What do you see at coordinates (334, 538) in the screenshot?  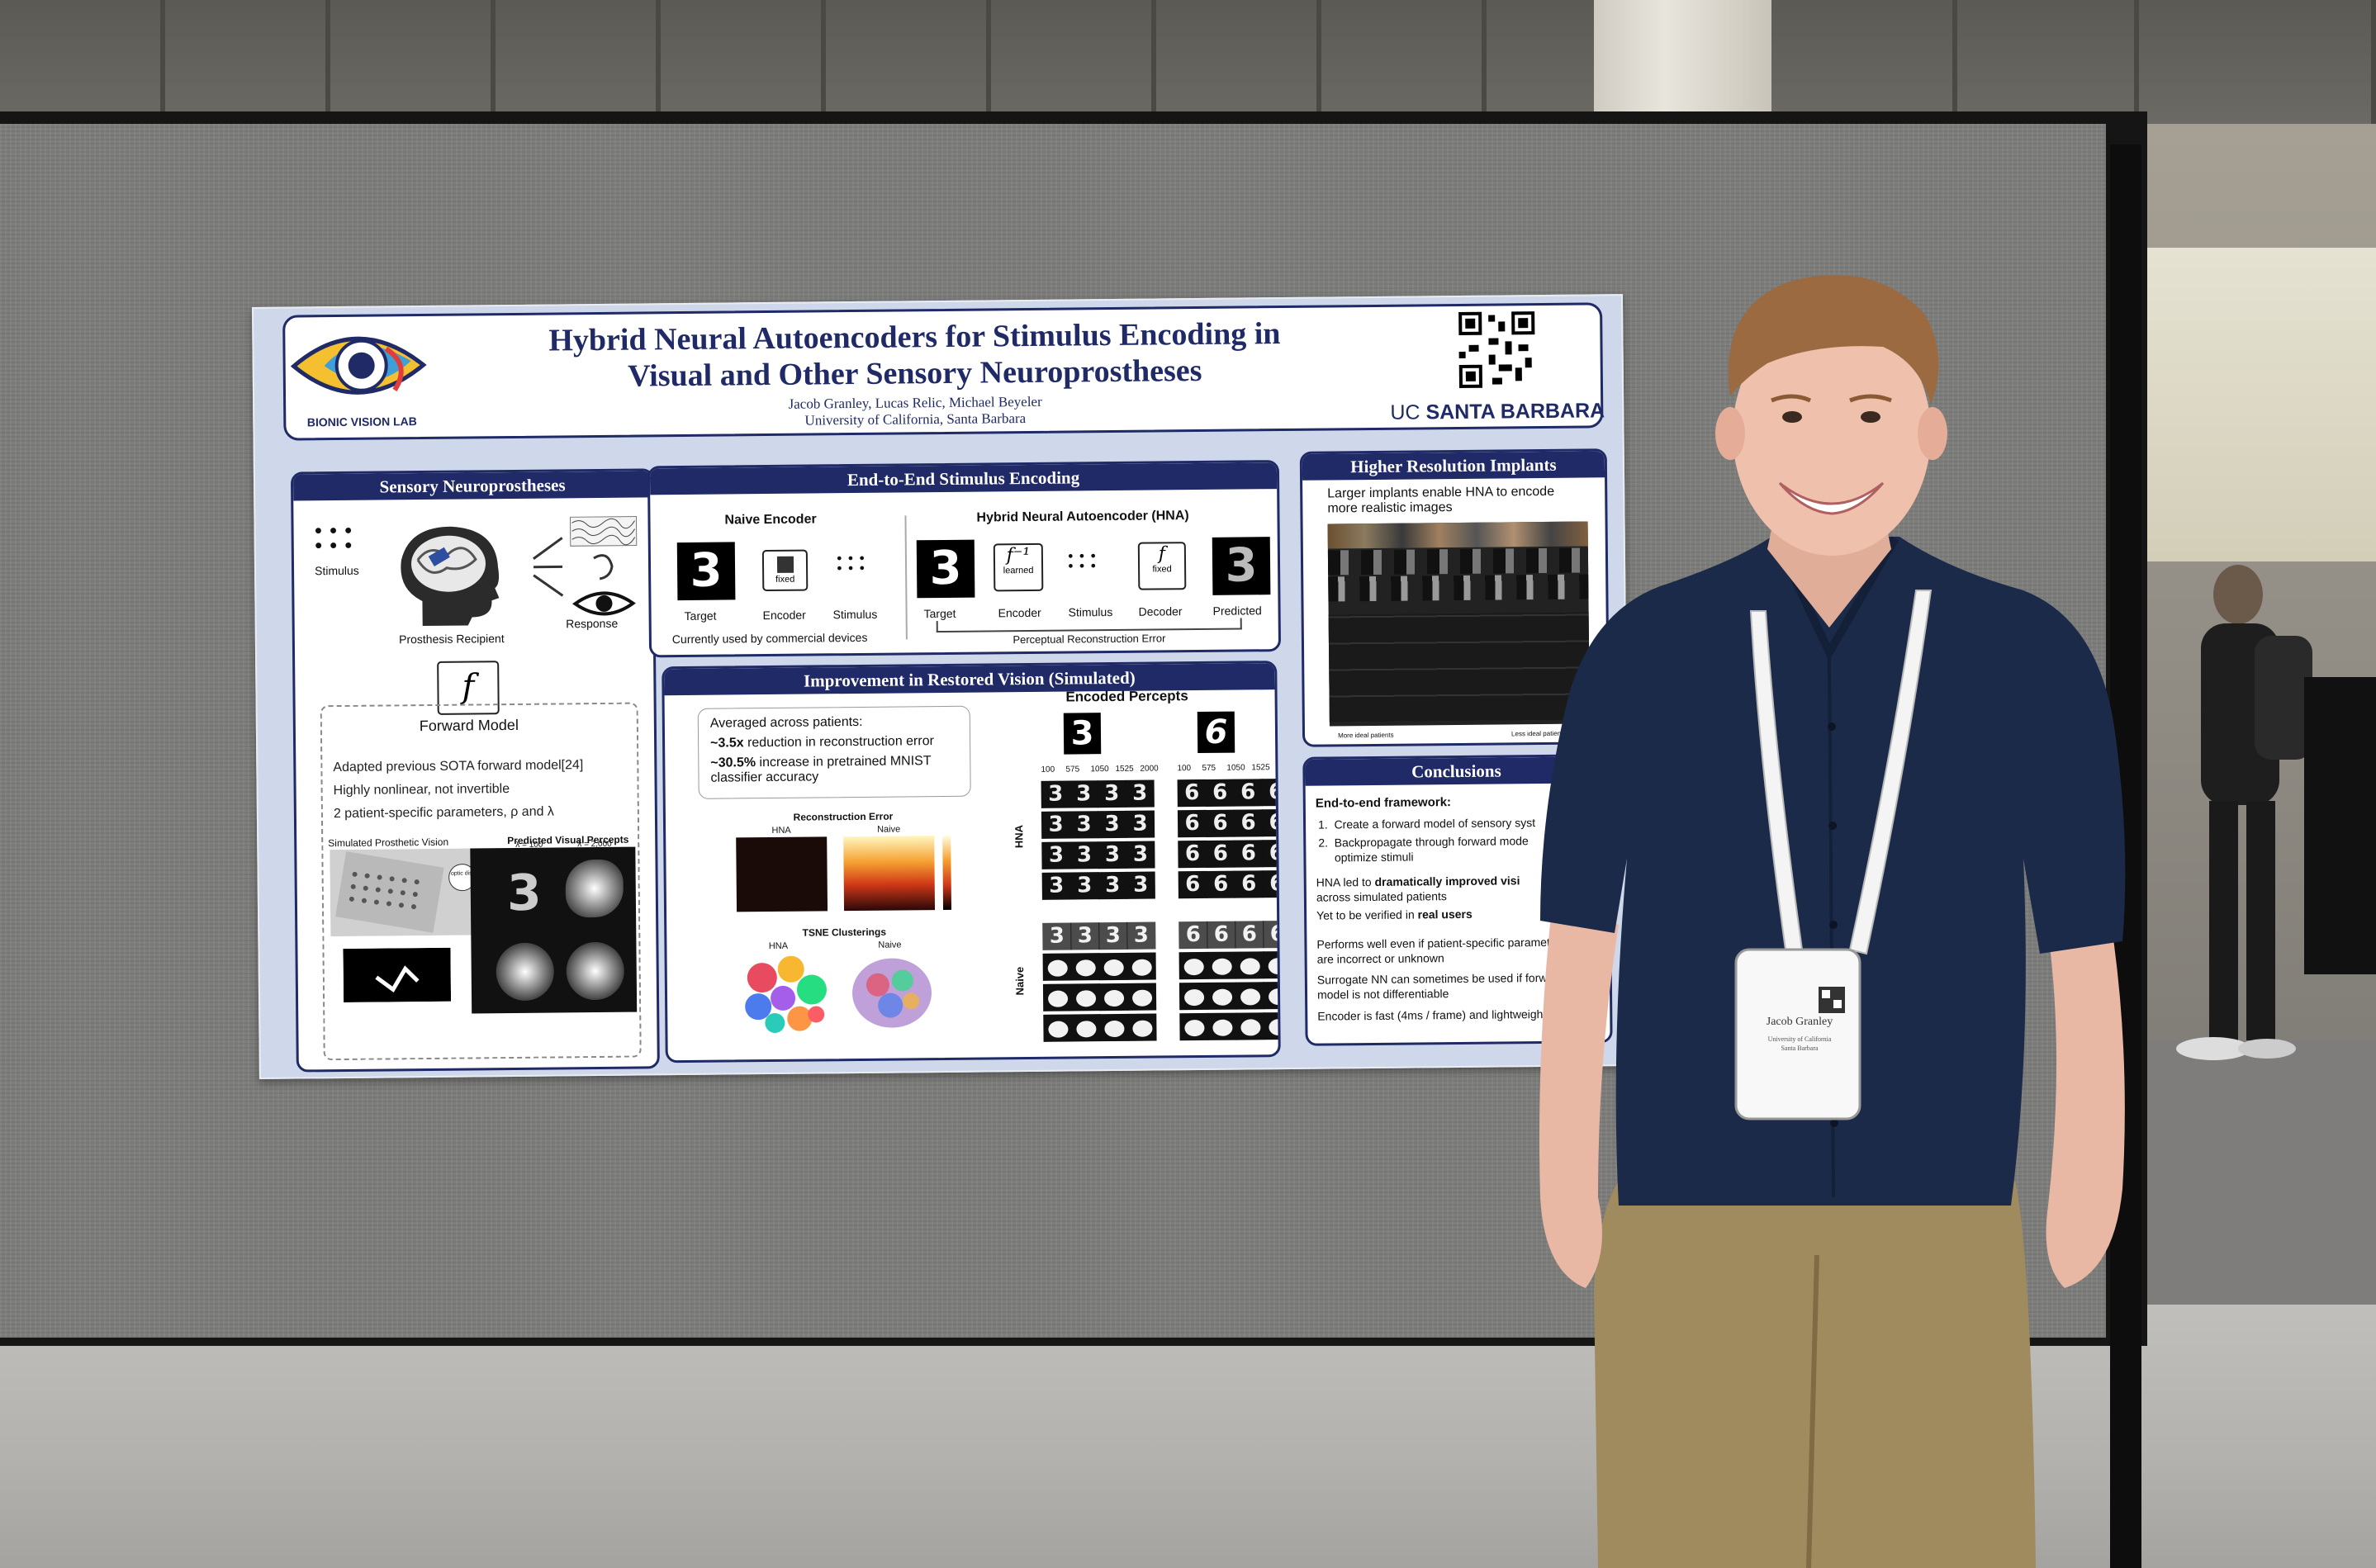 I see `stimulus-dots: ● ● ● ● ● ●` at bounding box center [334, 538].